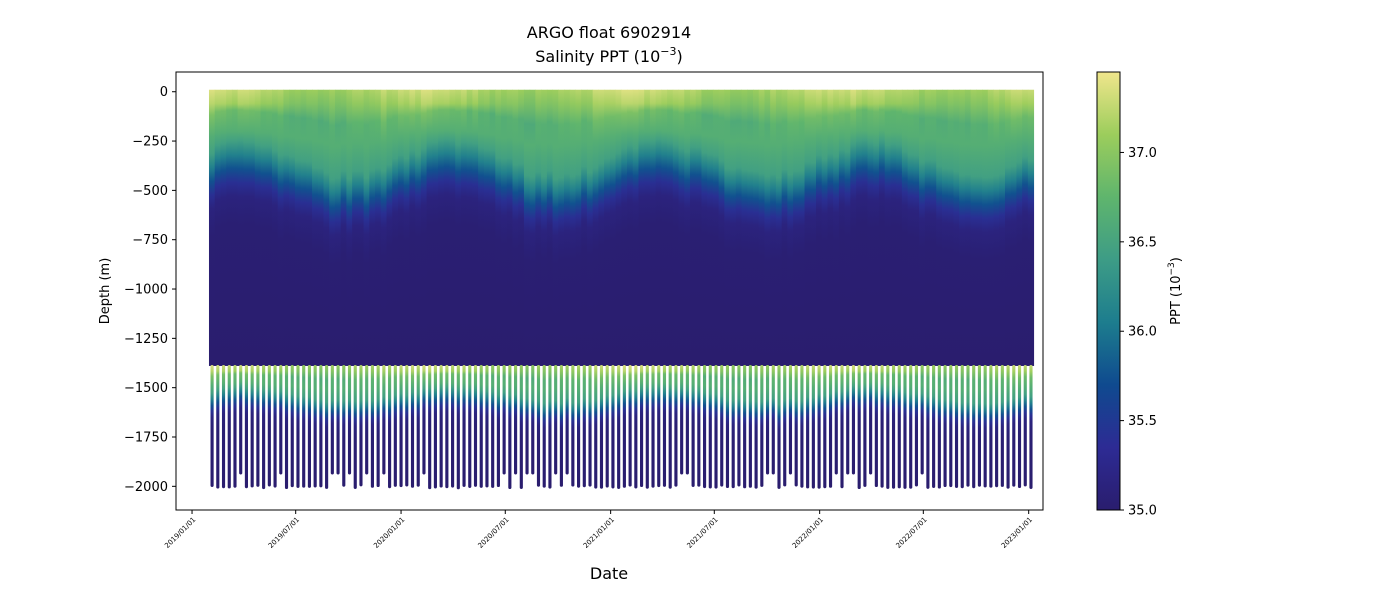  Describe the element at coordinates (146, 438) in the screenshot. I see `y-tick-label: −1750` at that location.